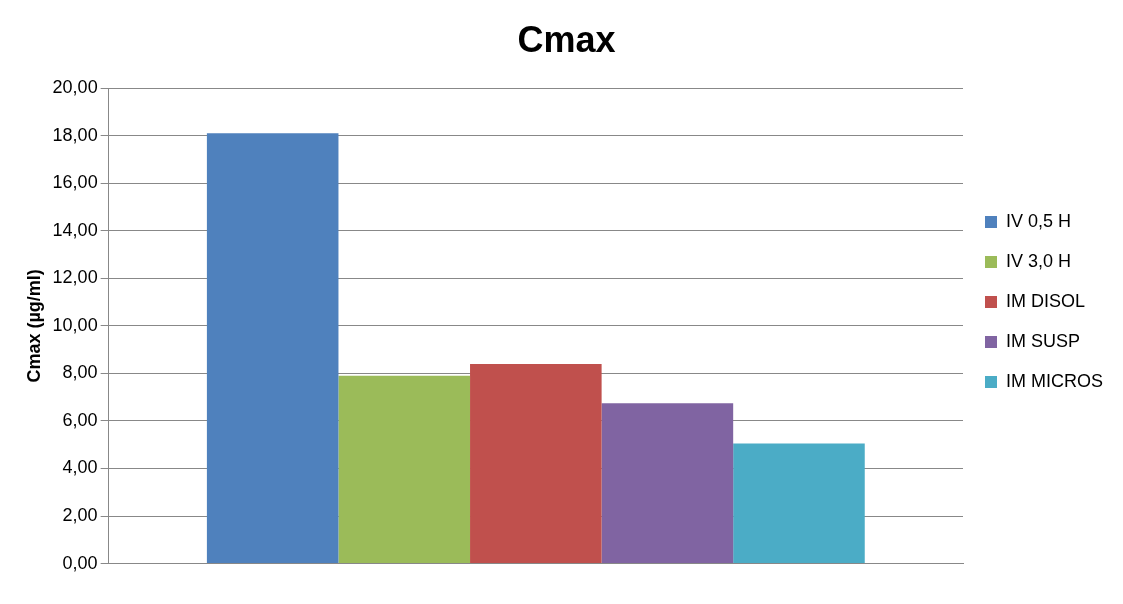 This screenshot has width=1123, height=604. Describe the element at coordinates (75, 277) in the screenshot. I see `y-tick-label: 12,00` at that location.